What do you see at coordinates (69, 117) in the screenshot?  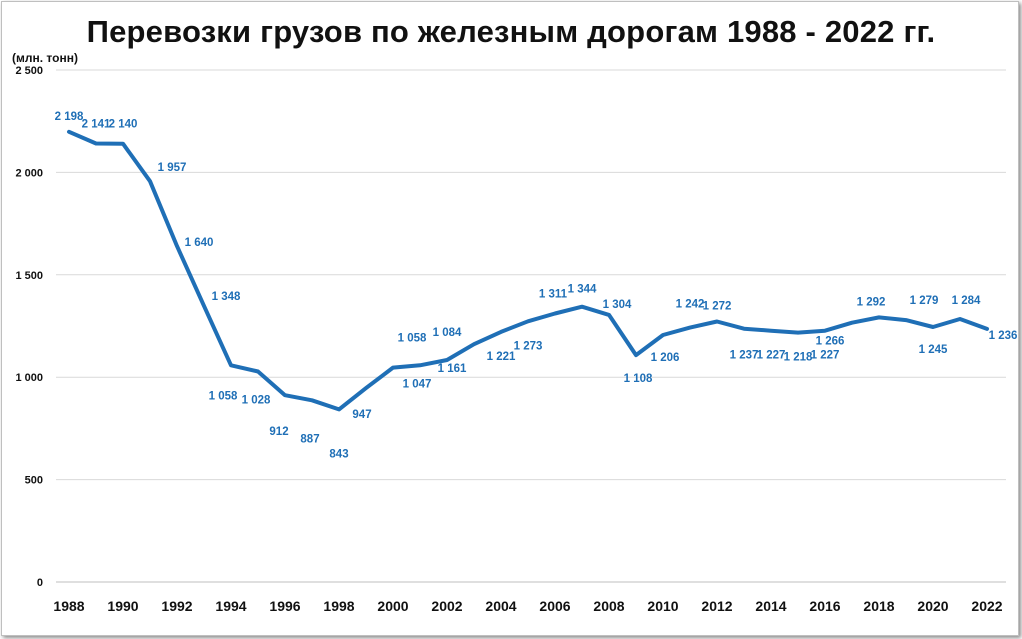 I see `data-label: 2 198` at bounding box center [69, 117].